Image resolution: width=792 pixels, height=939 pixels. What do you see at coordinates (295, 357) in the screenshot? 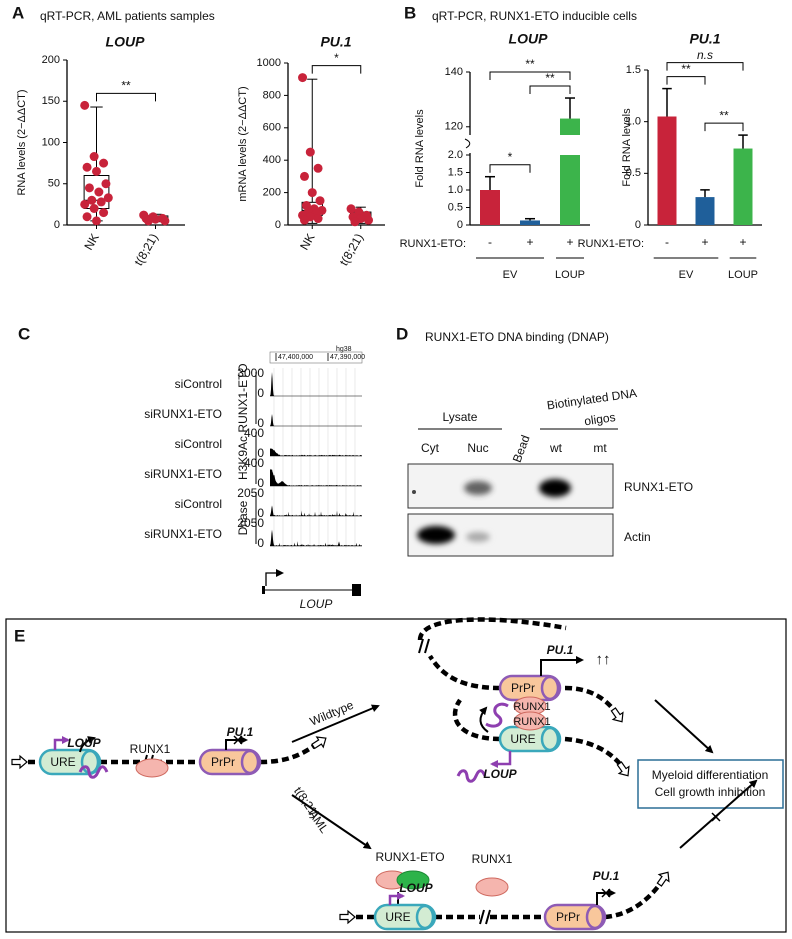
I see `coordinate: 47,400,000` at bounding box center [295, 357].